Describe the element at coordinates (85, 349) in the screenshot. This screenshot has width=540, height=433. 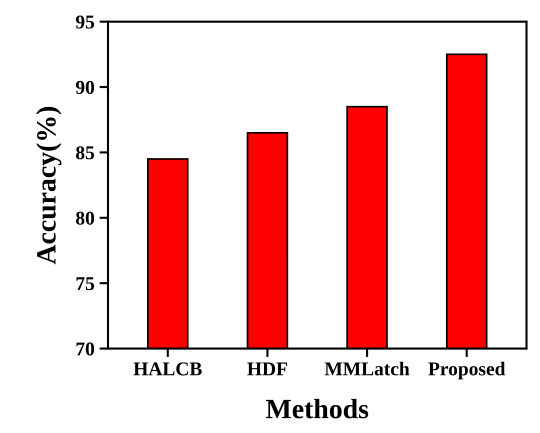
I see `y-tick-label: 70` at that location.